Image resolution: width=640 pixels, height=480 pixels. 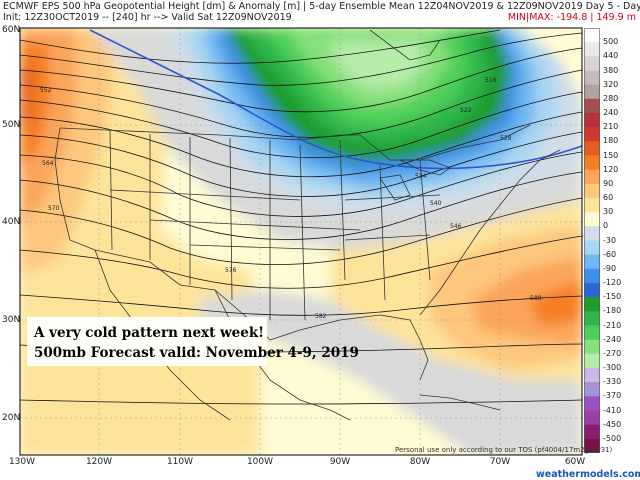 I want to click on lat-label: 20N, so click(x=11, y=418).